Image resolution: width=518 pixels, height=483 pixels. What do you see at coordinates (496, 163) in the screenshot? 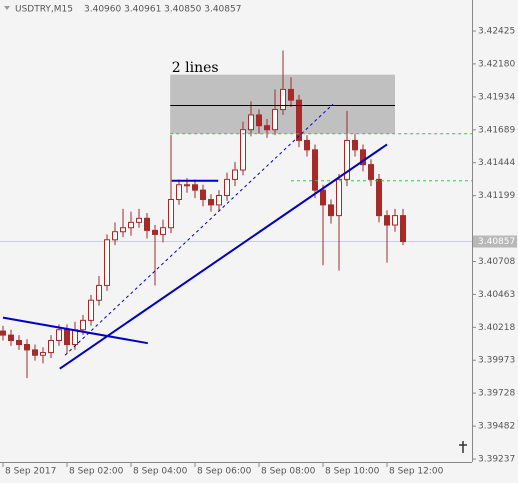
I see `y-tick-label: 3.41444` at bounding box center [496, 163].